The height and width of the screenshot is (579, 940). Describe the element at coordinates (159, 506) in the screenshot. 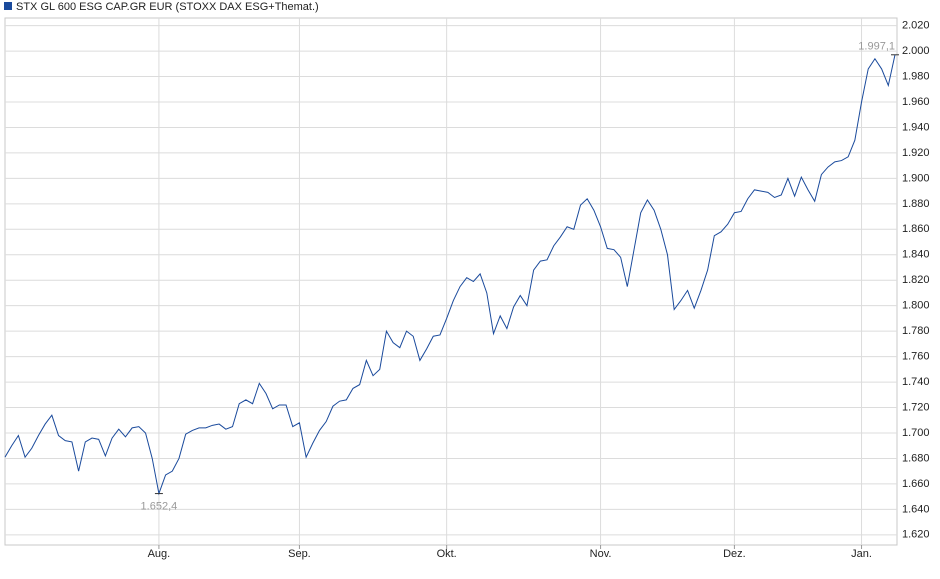

I see `annotation: 1.652,4` at that location.